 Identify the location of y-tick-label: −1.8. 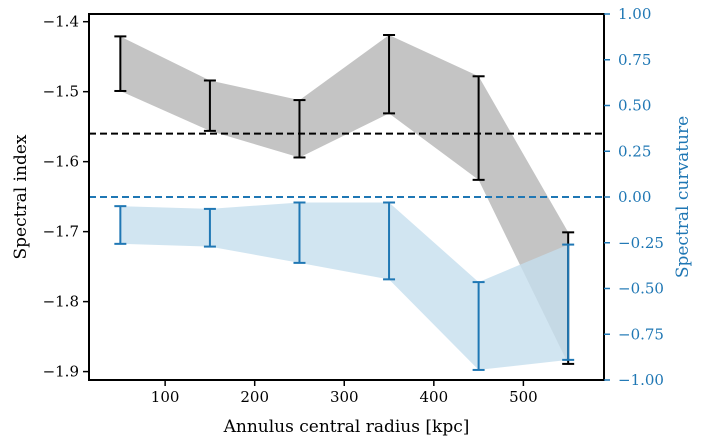
(61, 302).